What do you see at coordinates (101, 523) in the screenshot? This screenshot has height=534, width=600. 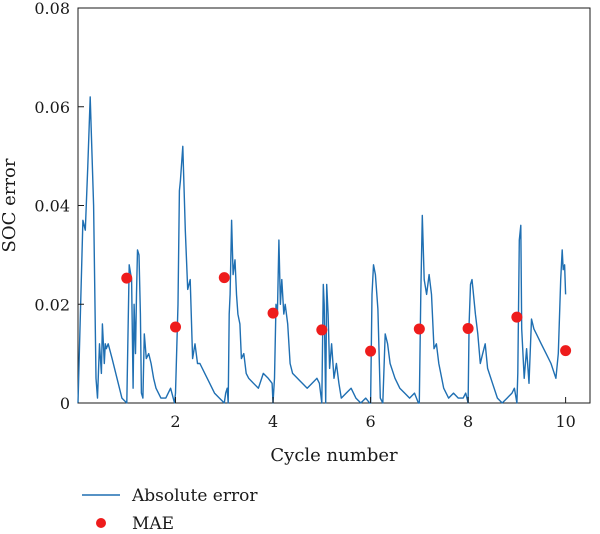 I see `legend-swatch-mae` at bounding box center [101, 523].